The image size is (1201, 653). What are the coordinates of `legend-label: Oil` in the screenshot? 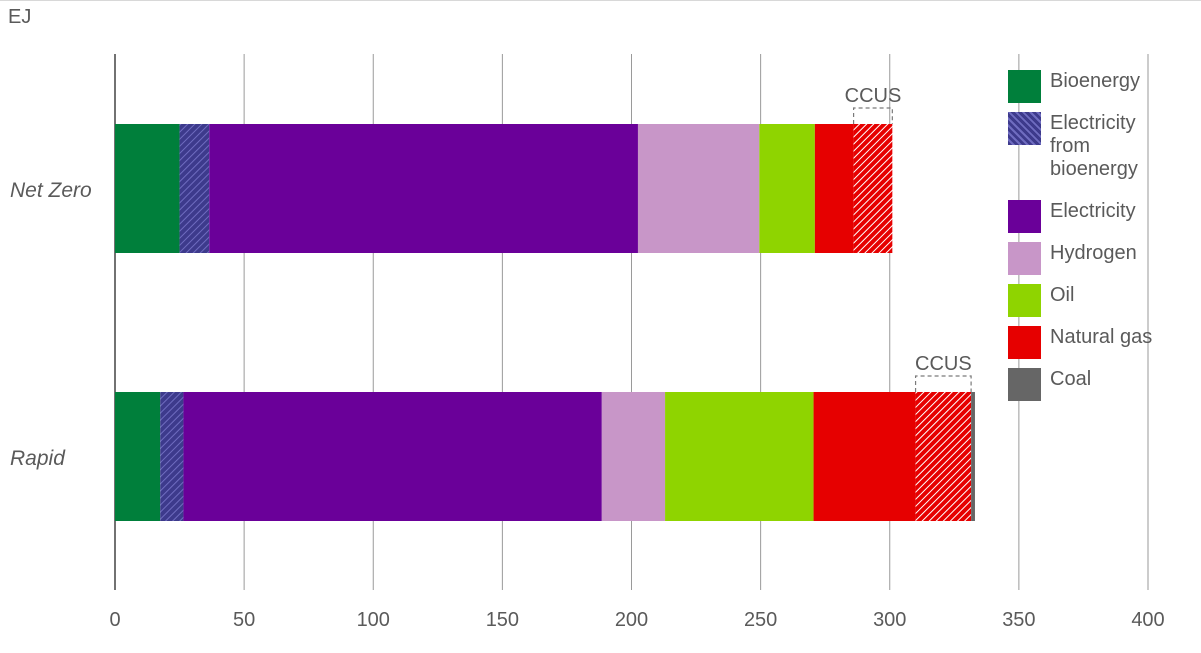 It's located at (1062, 295).